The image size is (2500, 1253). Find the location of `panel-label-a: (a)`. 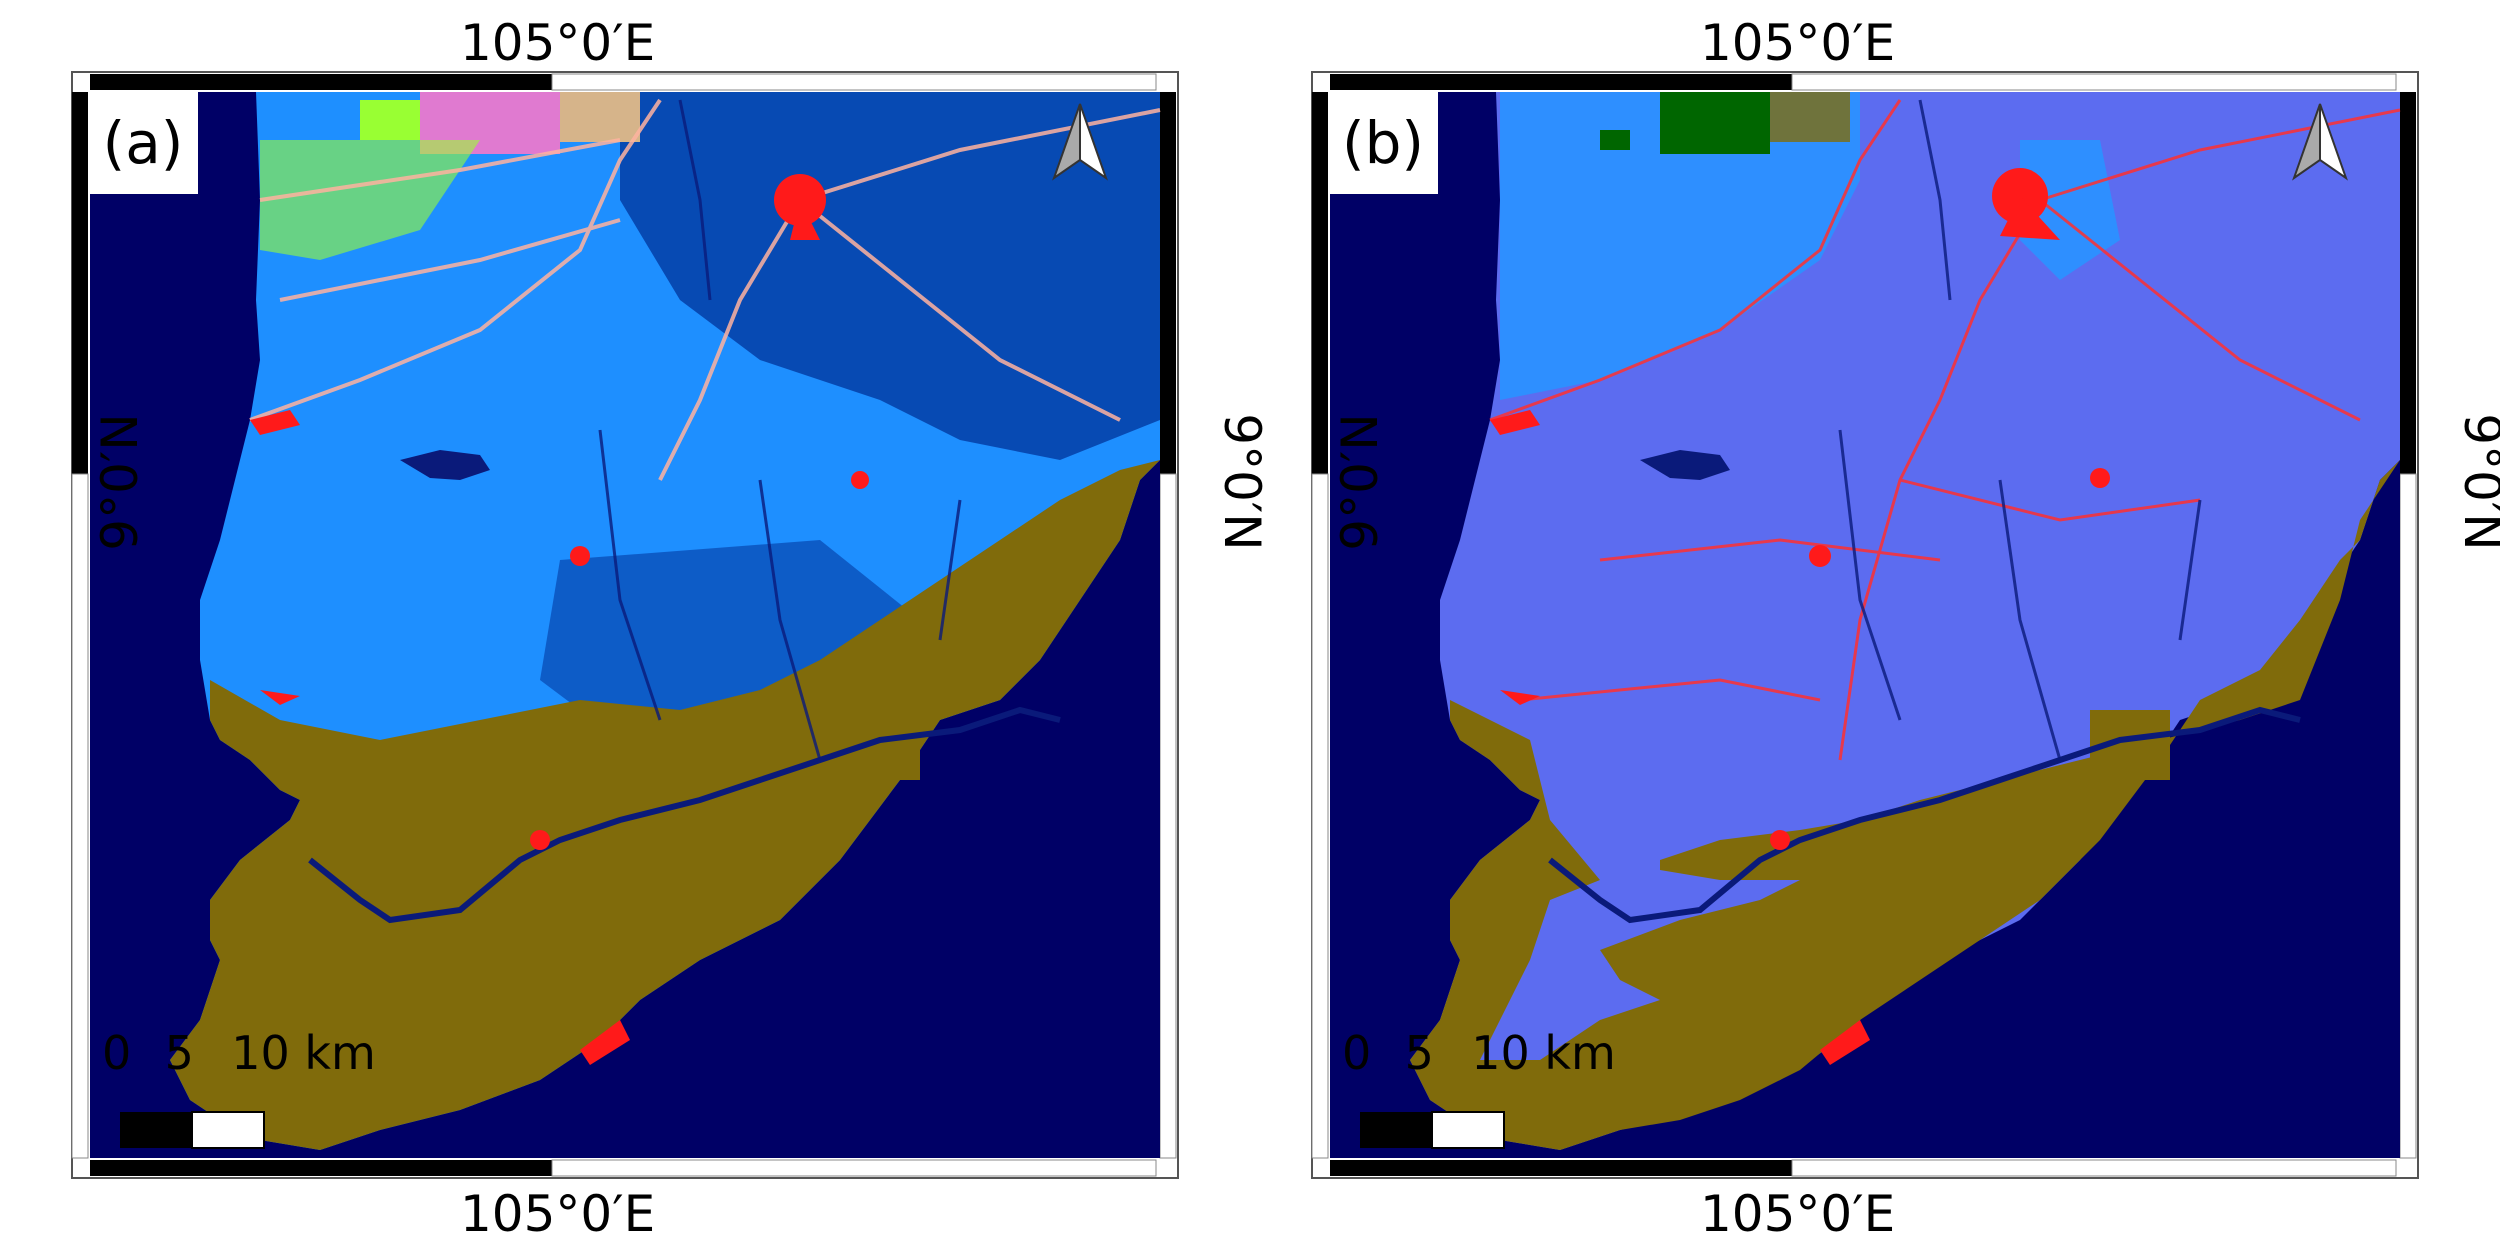

panel-label-a: (a) is located at coordinates (143, 143).